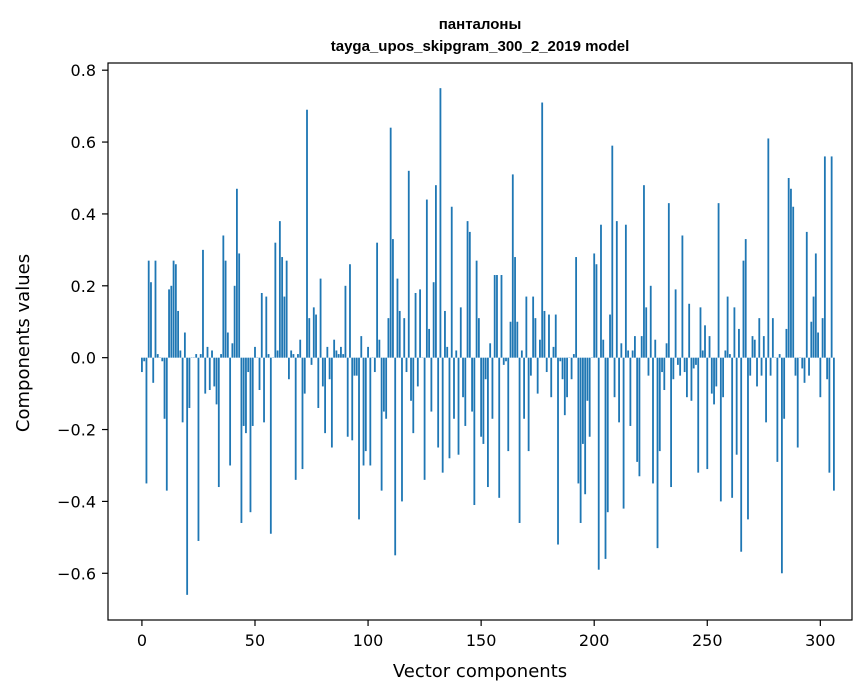 The height and width of the screenshot is (696, 867). What do you see at coordinates (83, 358) in the screenshot?
I see `y-tick-label: 0.0` at bounding box center [83, 358].